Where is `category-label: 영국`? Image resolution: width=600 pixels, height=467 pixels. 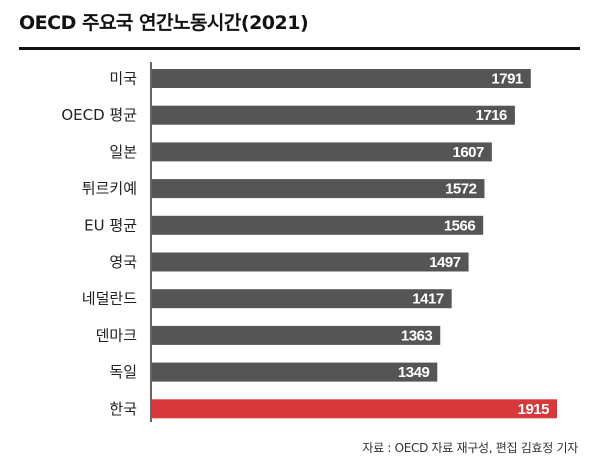
category-label: 영국 is located at coordinates (123, 262).